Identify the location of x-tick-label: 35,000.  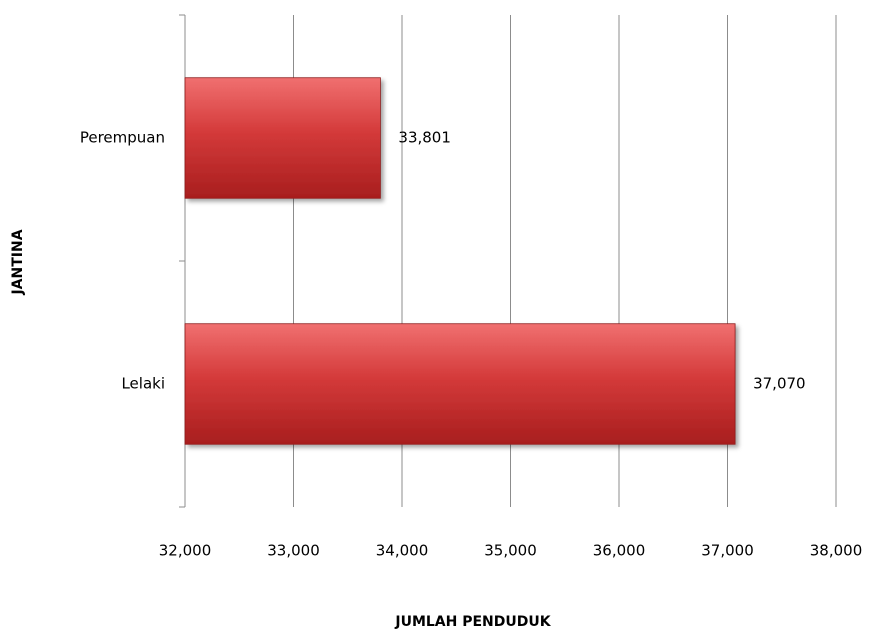
(510, 551).